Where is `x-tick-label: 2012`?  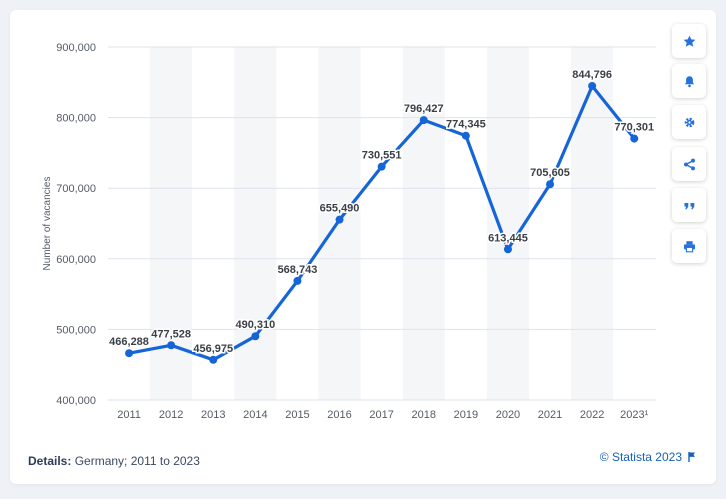
x-tick-label: 2012 is located at coordinates (171, 415).